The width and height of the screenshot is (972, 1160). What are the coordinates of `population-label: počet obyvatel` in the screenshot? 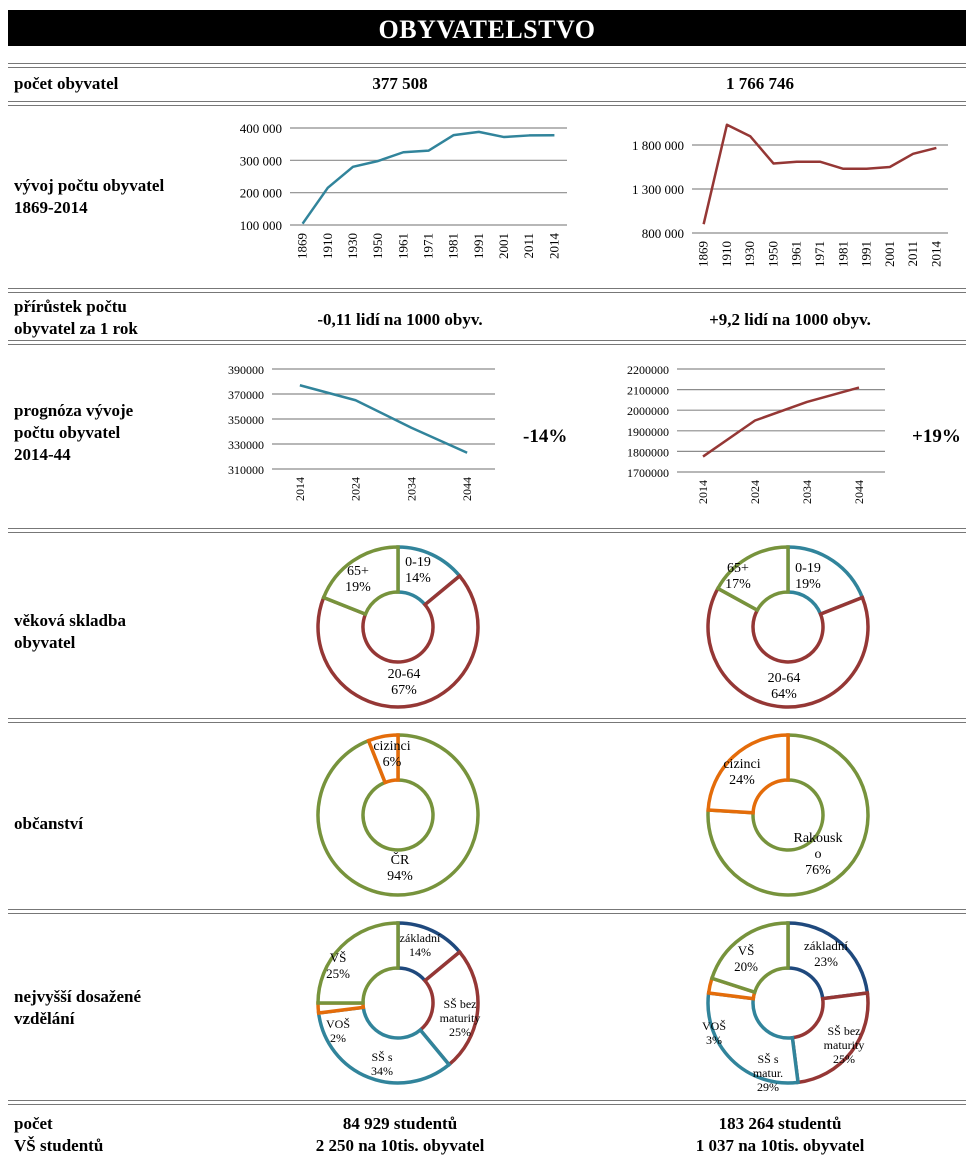 It's located at (66, 83).